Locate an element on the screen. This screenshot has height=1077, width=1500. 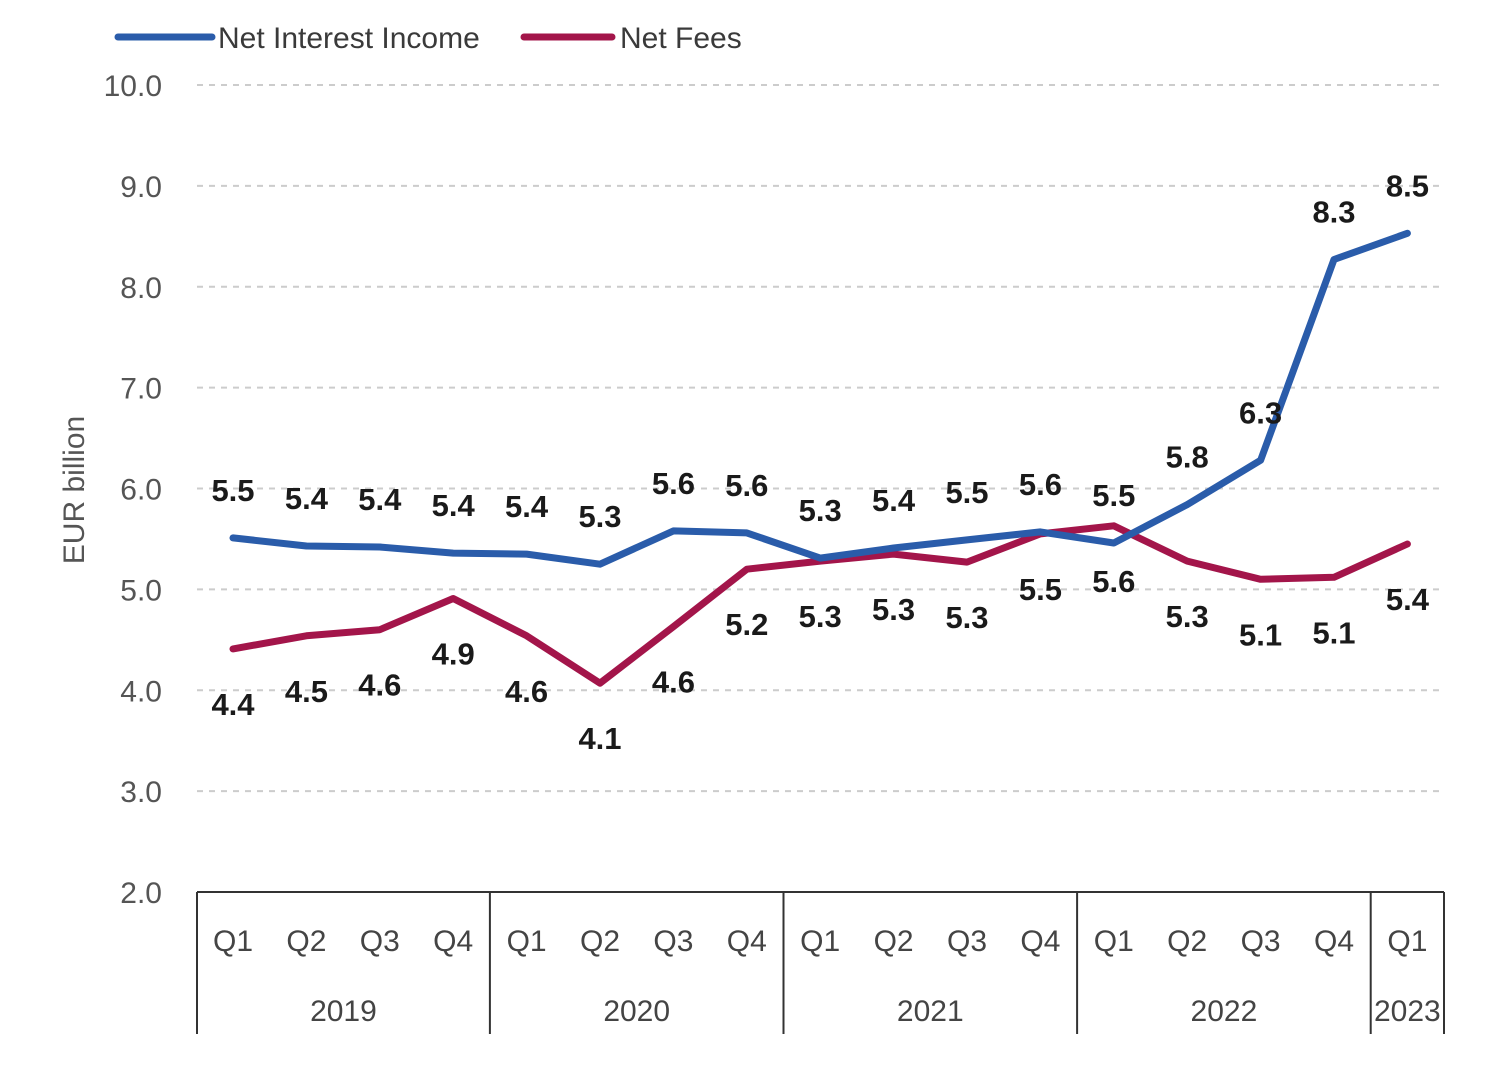
data-label-net-fees: 5.5 is located at coordinates (1040, 589).